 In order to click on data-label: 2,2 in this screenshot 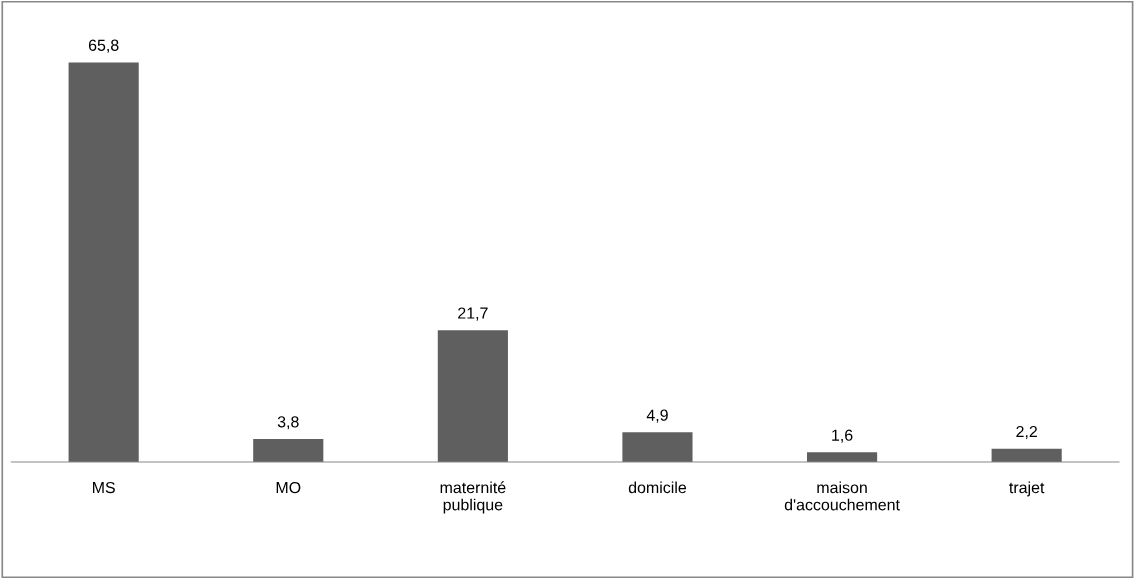, I will do `click(1026, 432)`.